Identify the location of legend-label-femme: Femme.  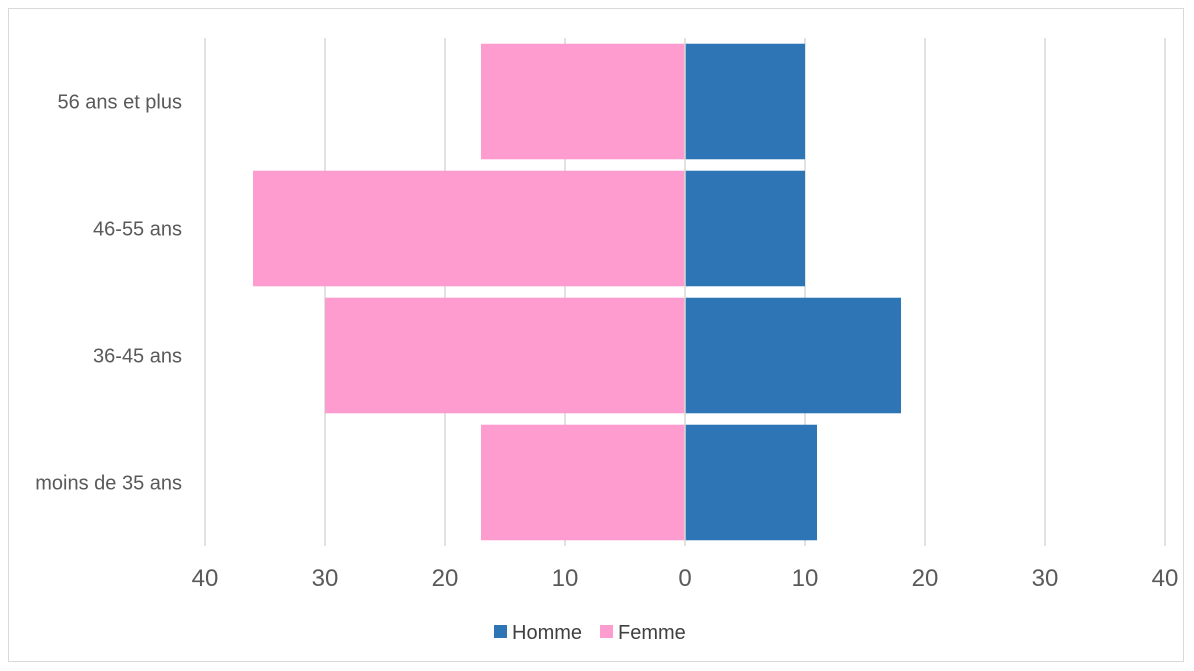
(652, 633).